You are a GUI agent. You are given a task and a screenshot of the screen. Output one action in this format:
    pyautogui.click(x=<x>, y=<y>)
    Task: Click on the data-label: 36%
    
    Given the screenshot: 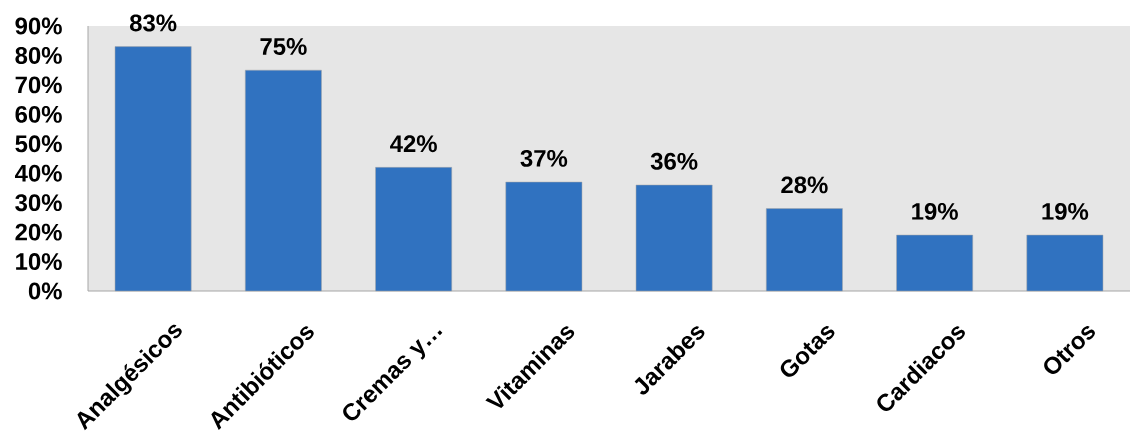 What is the action you would take?
    pyautogui.click(x=674, y=161)
    